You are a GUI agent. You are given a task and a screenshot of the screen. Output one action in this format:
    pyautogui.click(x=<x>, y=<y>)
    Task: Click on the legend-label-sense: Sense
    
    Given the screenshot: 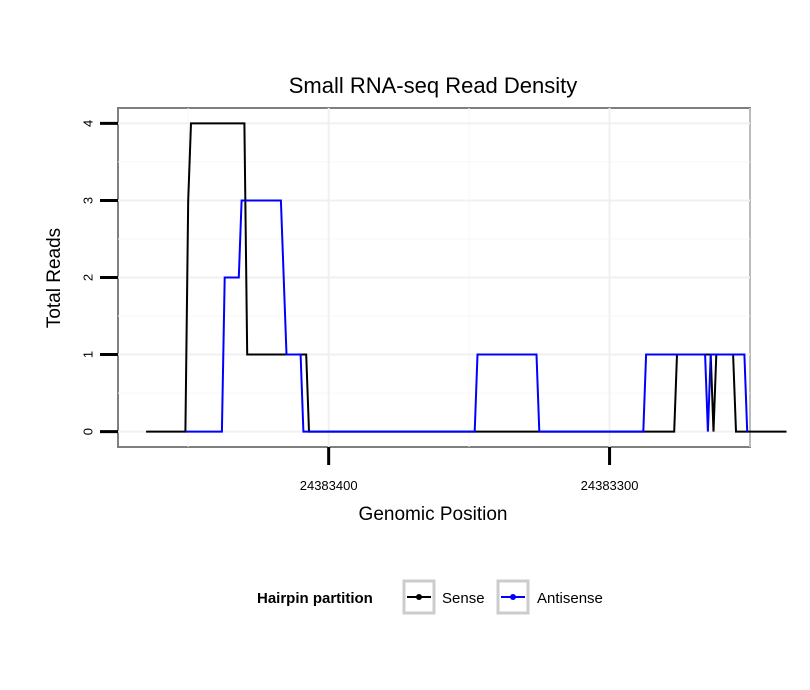 What is the action you would take?
    pyautogui.click(x=463, y=598)
    